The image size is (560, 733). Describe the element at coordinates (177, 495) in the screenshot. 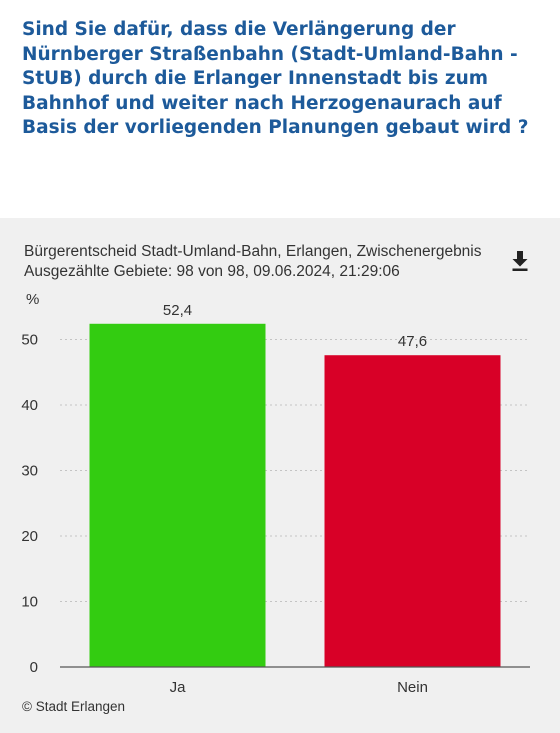

I see `bar-ja` at that location.